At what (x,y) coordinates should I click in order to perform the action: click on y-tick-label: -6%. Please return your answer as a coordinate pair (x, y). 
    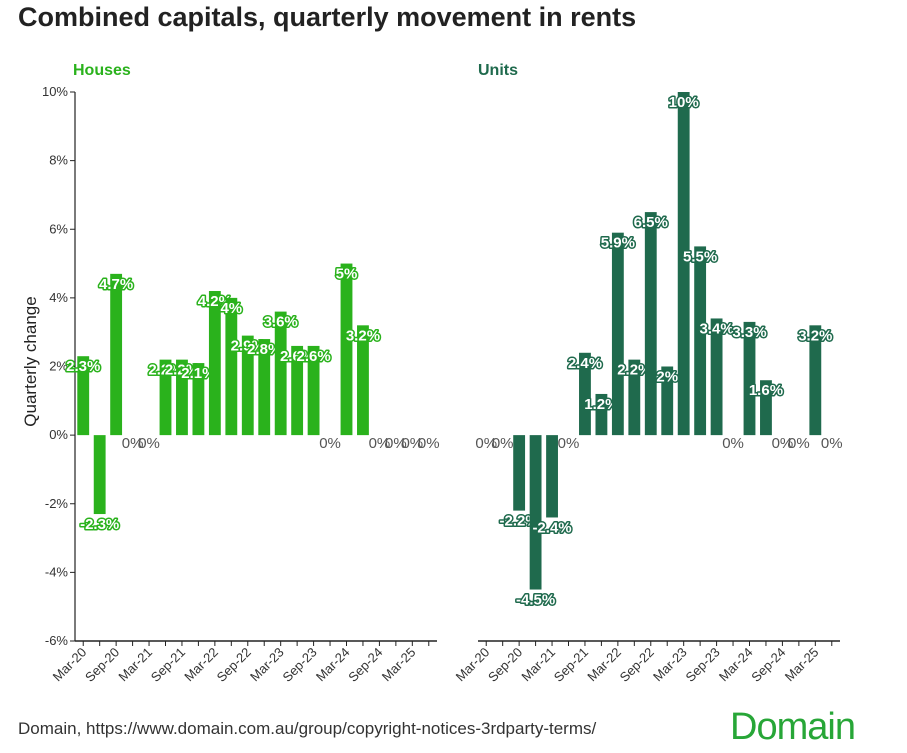
    Looking at the image, I should click on (57, 640).